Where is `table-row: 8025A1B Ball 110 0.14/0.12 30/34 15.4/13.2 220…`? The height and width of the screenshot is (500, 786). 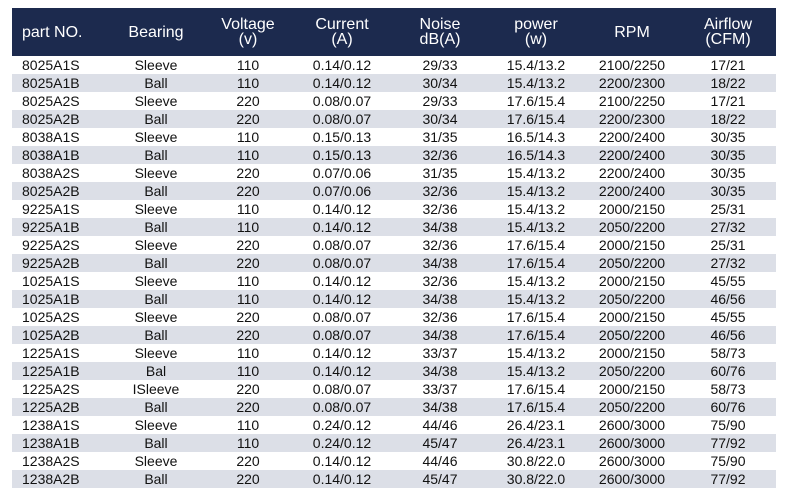 table-row: 8025A1B Ball 110 0.14/0.12 30/34 15.4/13.2 220… is located at coordinates (394, 83).